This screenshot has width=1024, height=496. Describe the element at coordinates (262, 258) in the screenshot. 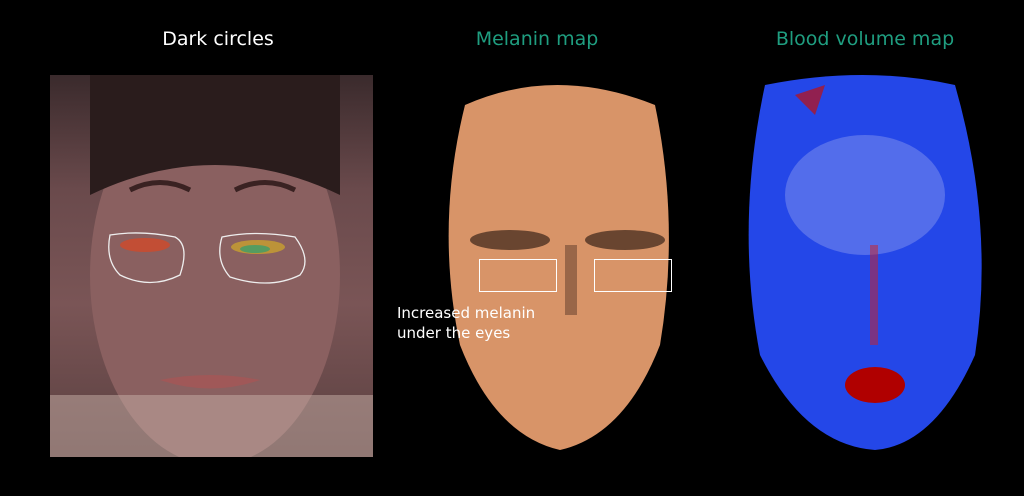

I see `right-eye-region-outline` at that location.